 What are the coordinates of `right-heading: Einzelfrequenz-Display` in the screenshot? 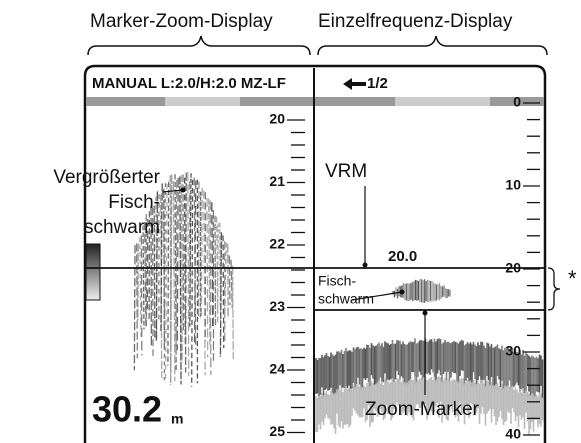 It's located at (415, 21).